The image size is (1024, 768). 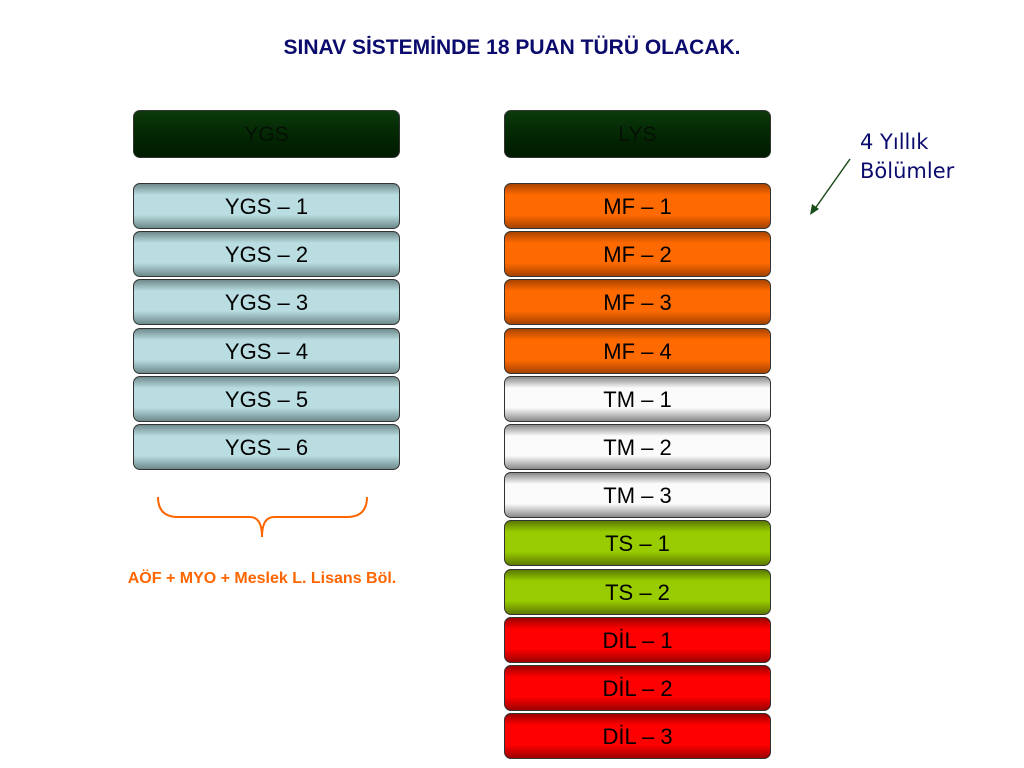 What do you see at coordinates (637, 350) in the screenshot?
I see `lys-item: MF – 4` at bounding box center [637, 350].